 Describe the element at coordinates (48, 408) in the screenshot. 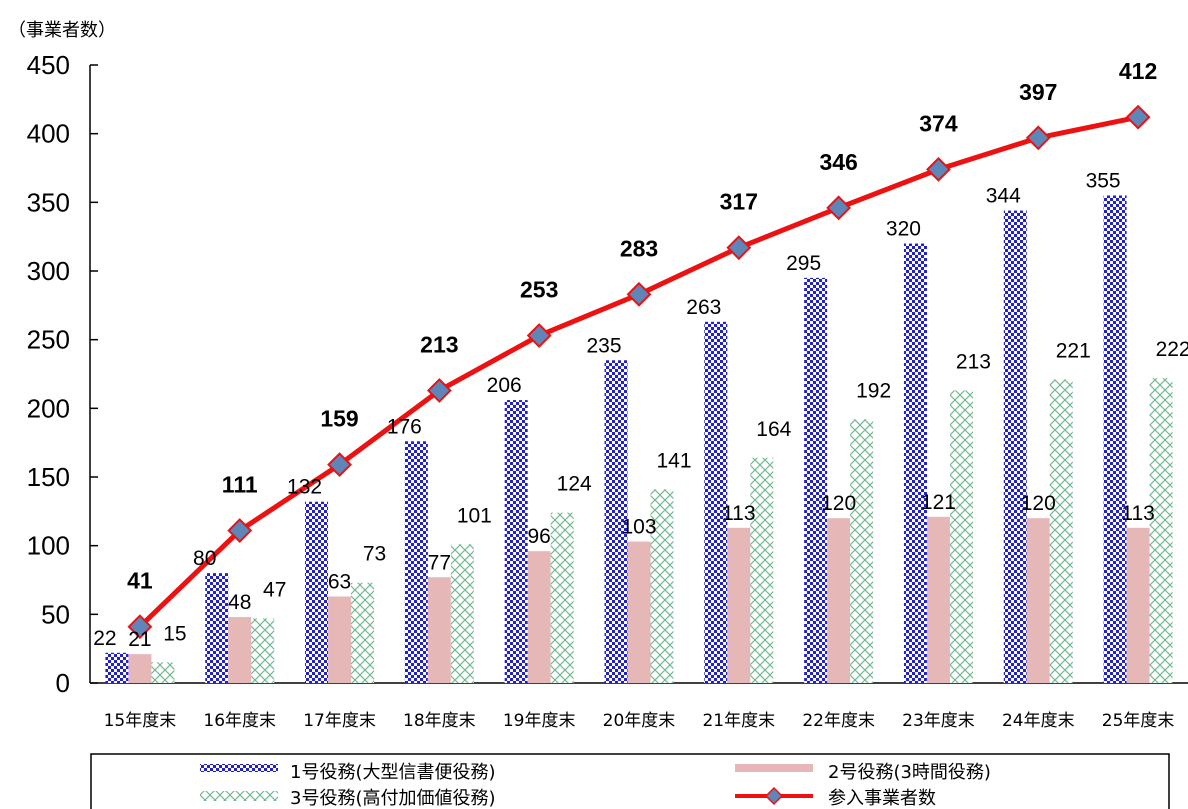

I see `y-tick-label: 200` at that location.